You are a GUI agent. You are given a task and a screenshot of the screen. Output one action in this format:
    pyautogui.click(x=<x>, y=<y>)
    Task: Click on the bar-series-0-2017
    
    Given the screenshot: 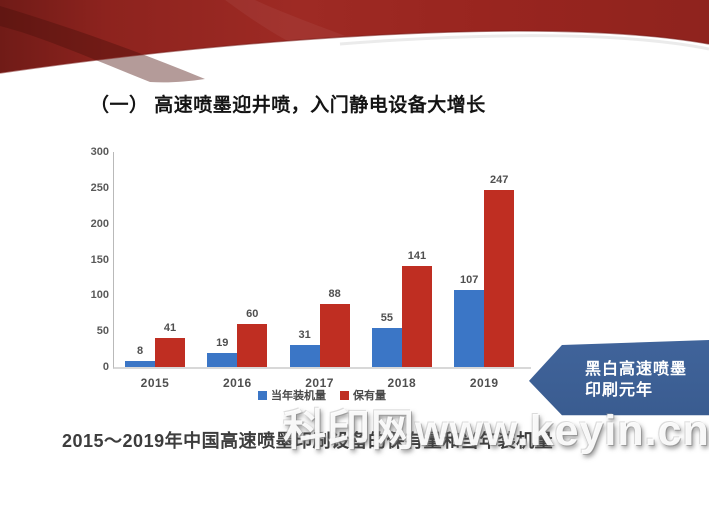 What is the action you would take?
    pyautogui.click(x=304, y=355)
    